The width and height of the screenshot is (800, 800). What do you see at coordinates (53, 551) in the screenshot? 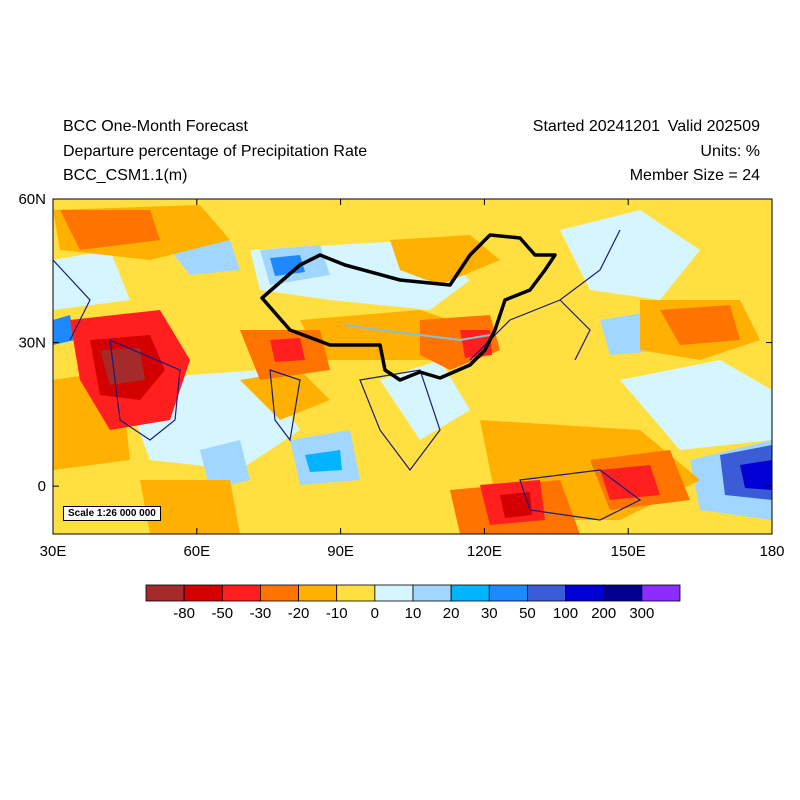
I see `x-tick-label: 30E` at bounding box center [53, 551].